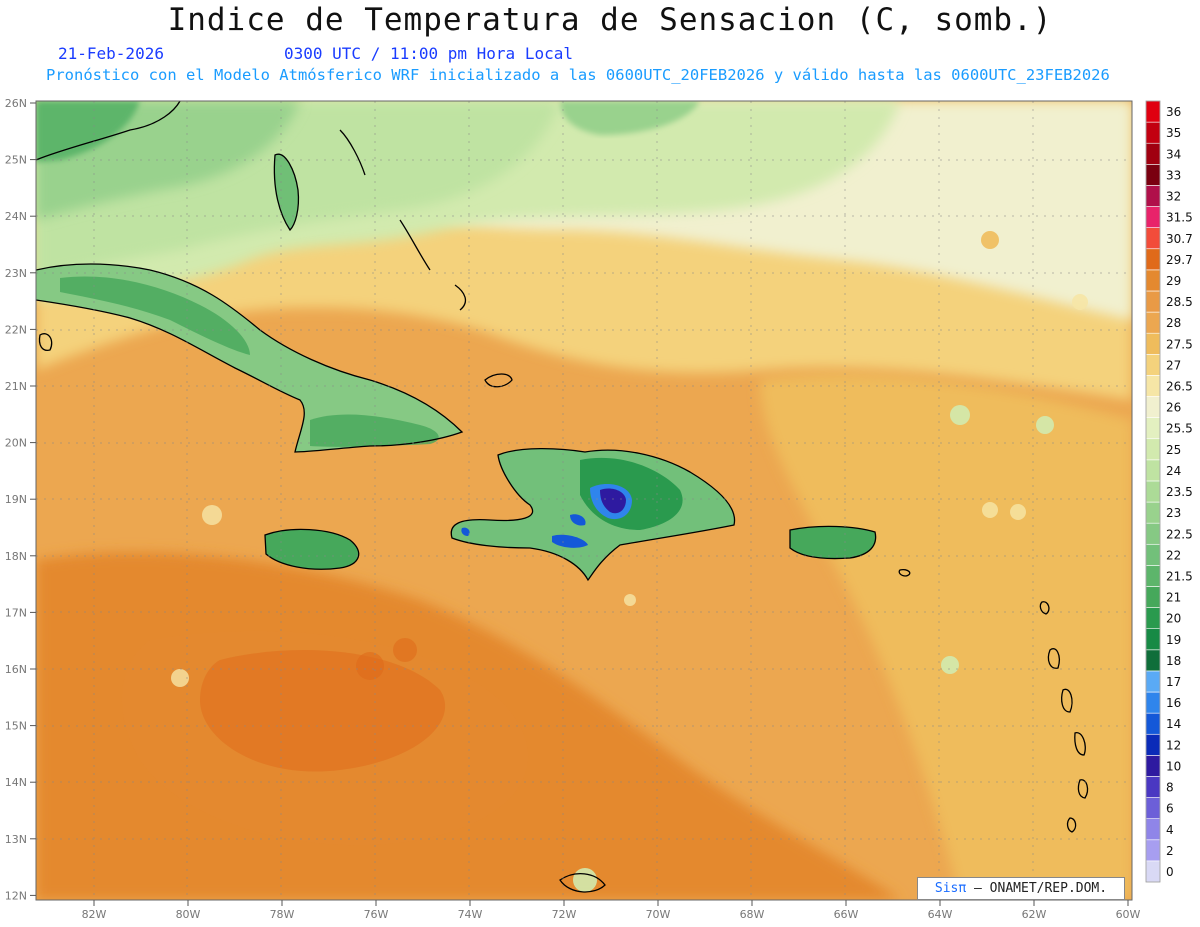 This screenshot has width=1200, height=927. What do you see at coordinates (282, 914) in the screenshot?
I see `lon-label: 78W` at bounding box center [282, 914].